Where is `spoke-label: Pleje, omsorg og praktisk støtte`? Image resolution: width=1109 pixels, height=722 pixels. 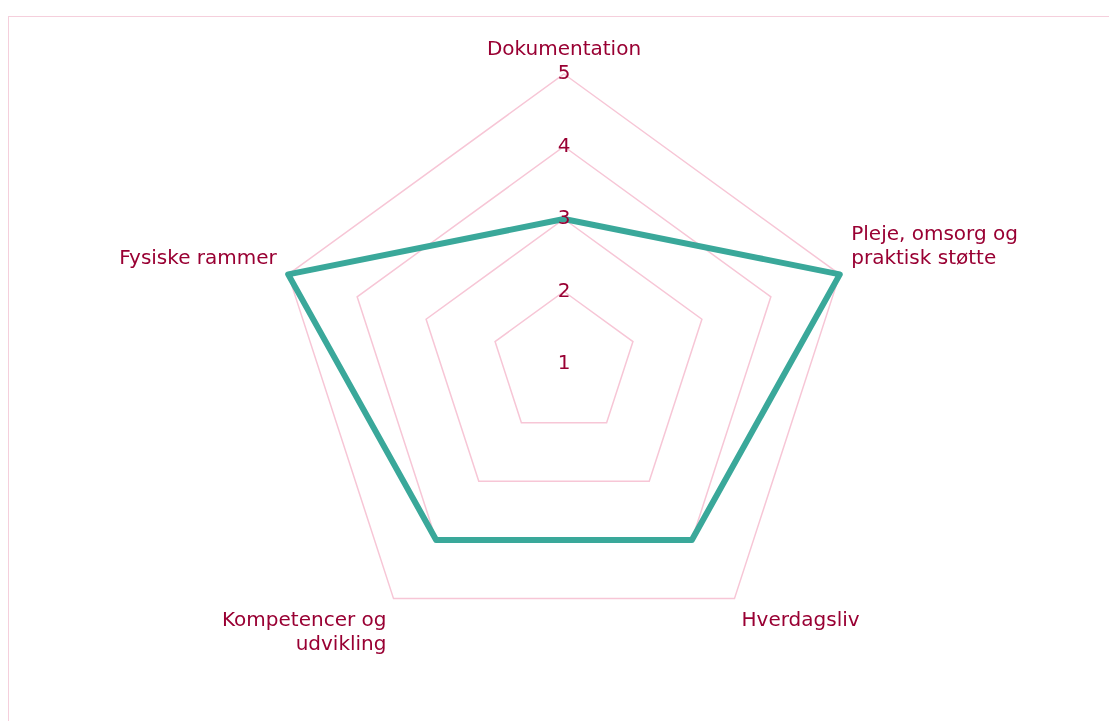
spoke-label: Pleje, omsorg og praktisk støtte is located at coordinates (934, 244).